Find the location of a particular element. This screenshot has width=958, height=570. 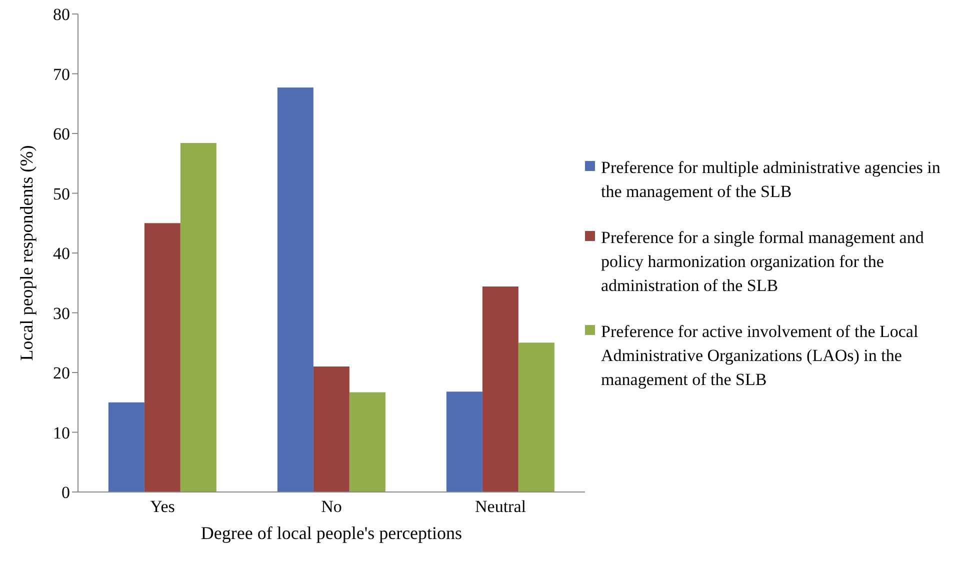

legend-label: Preference for multiple administrative agencies in the management of the SLB is located at coordinates (771, 180).